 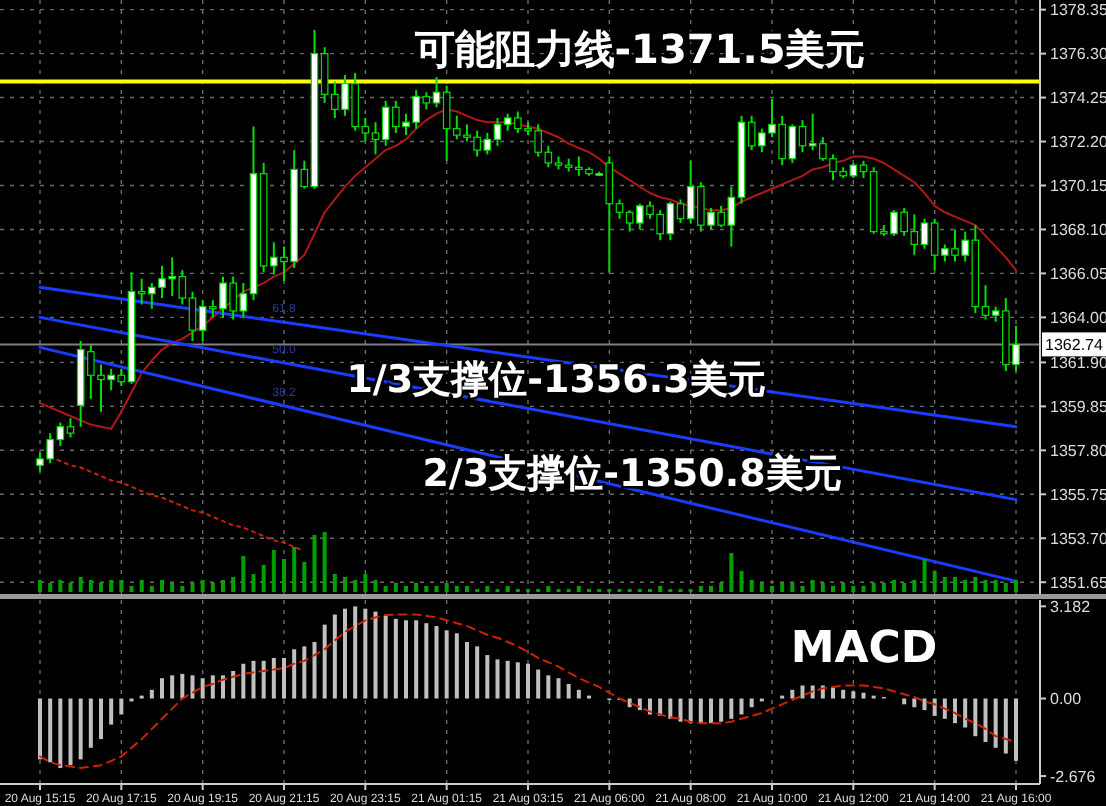 What do you see at coordinates (1075, 344) in the screenshot?
I see `ref-line-label: 1362.74` at bounding box center [1075, 344].